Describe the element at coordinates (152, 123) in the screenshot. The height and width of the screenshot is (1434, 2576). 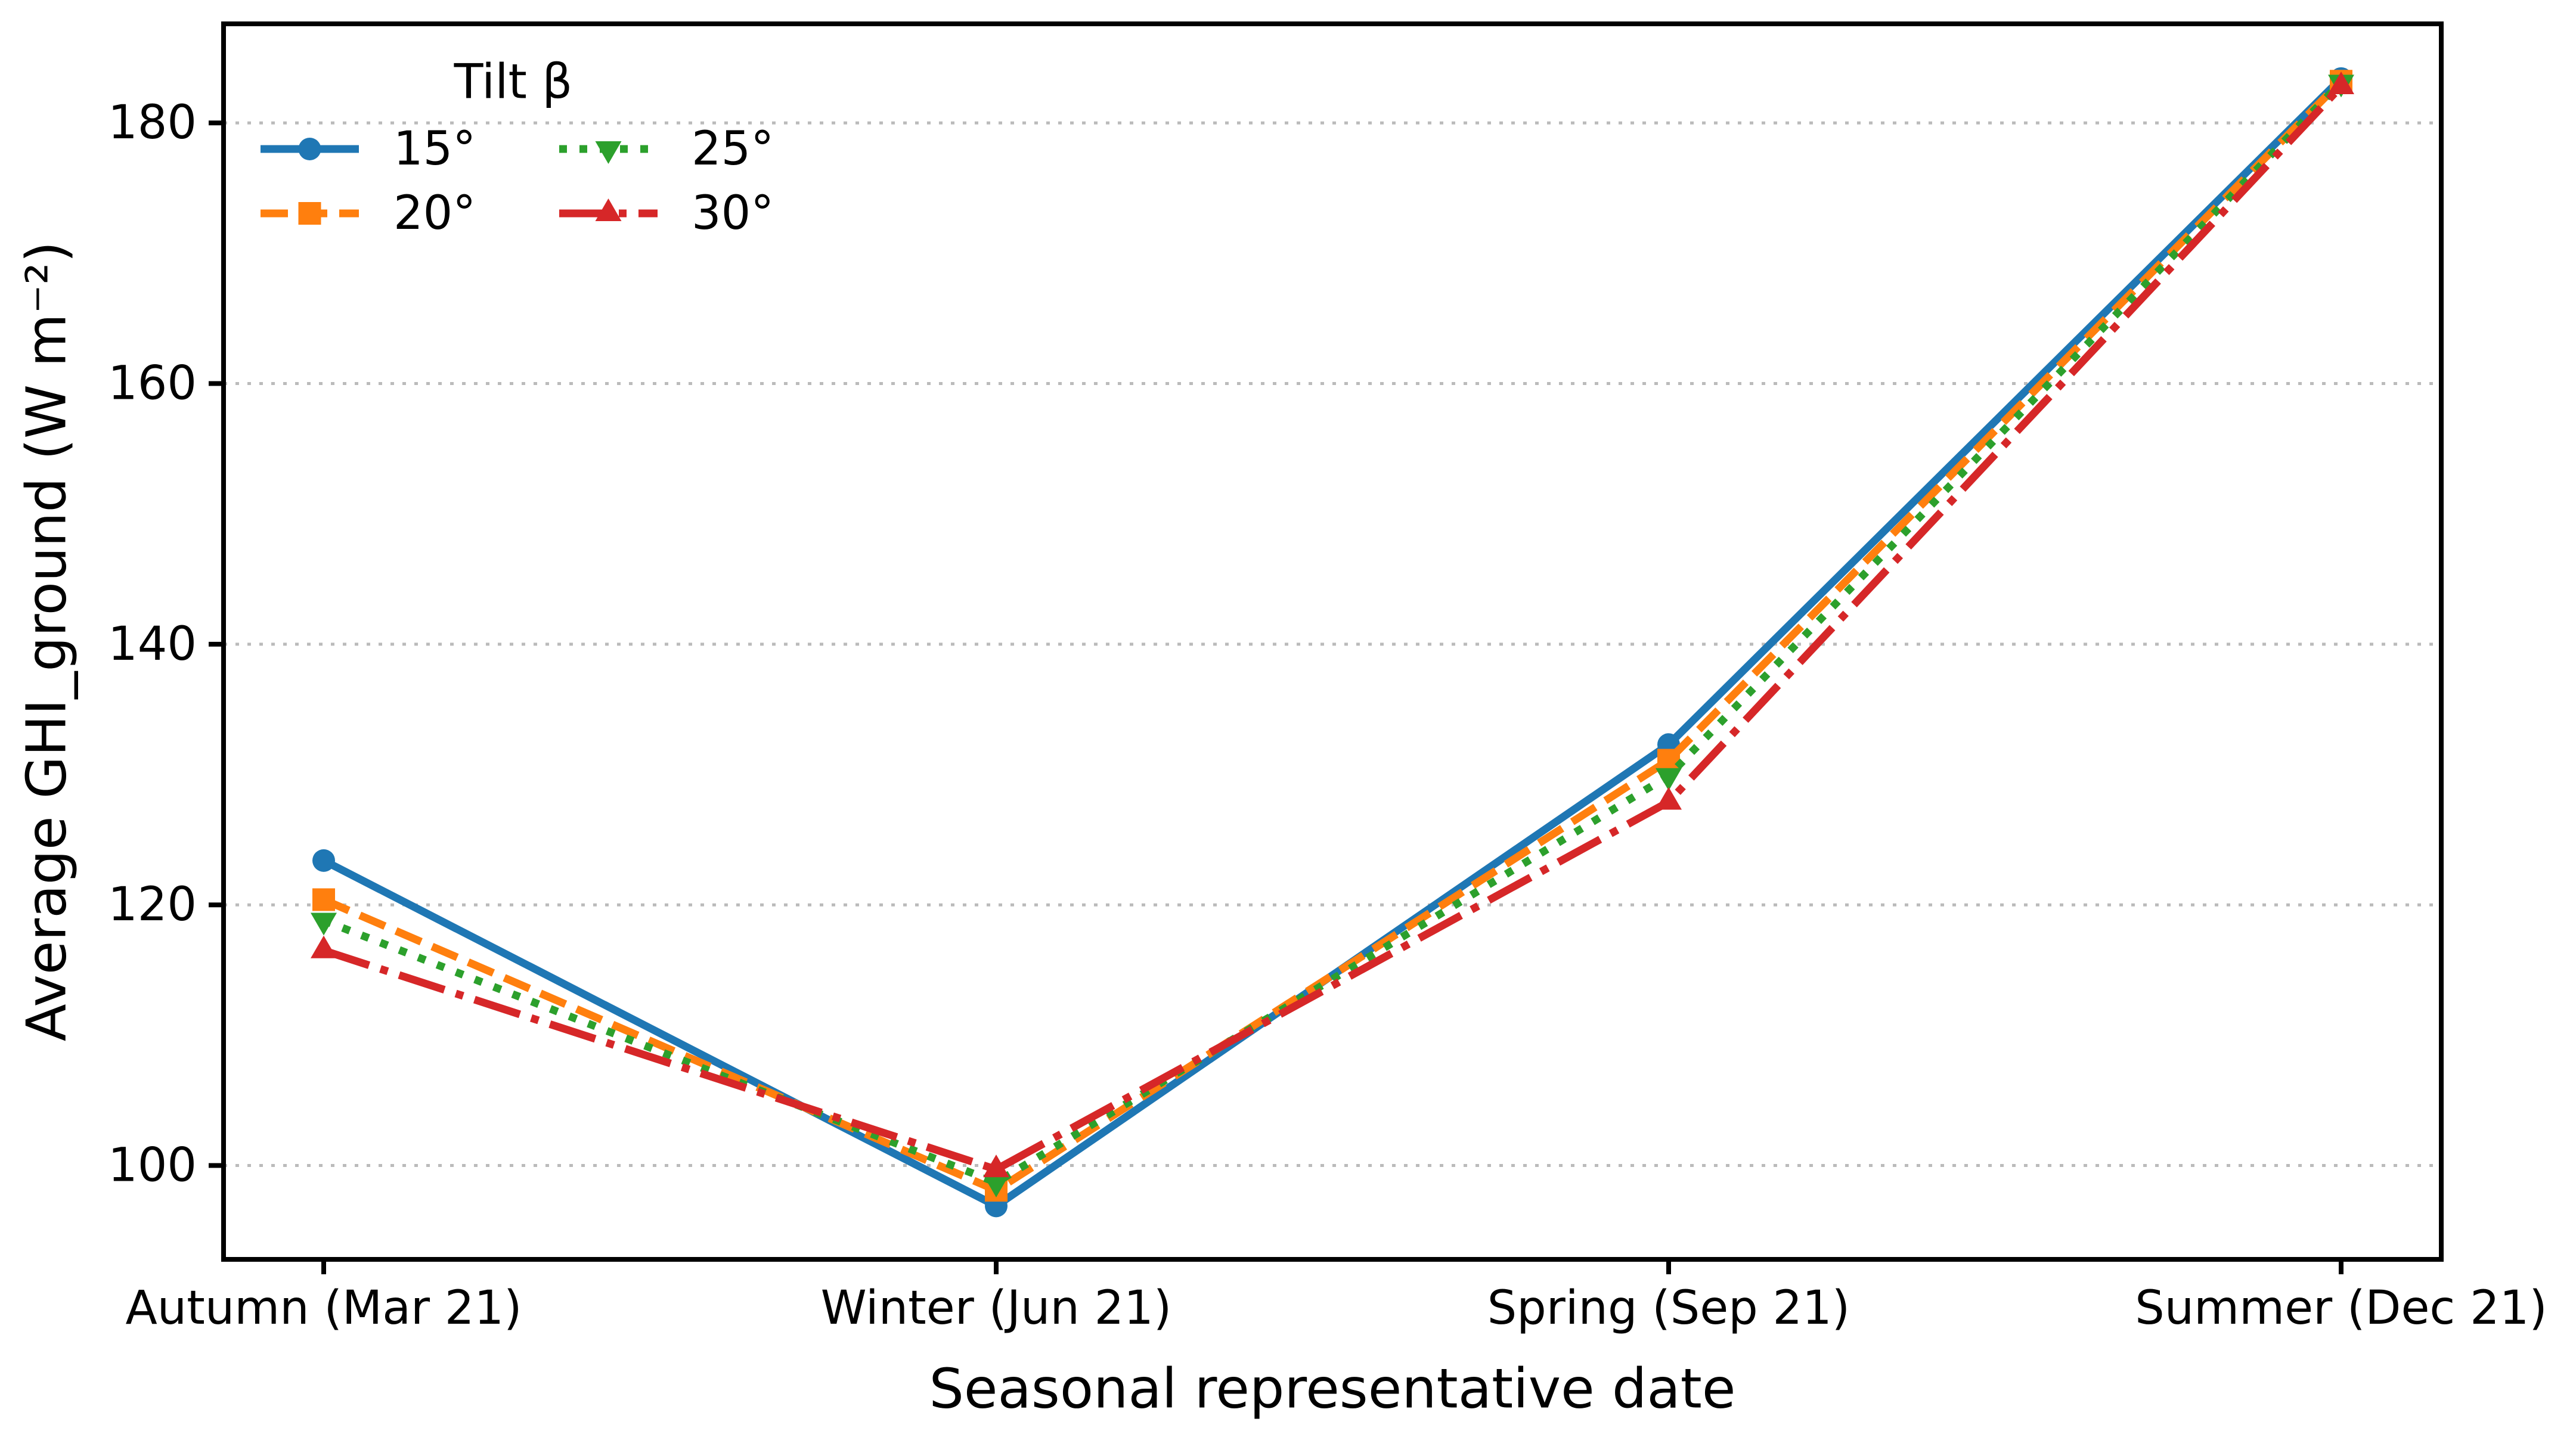
I see `y-tick-label: 180` at that location.